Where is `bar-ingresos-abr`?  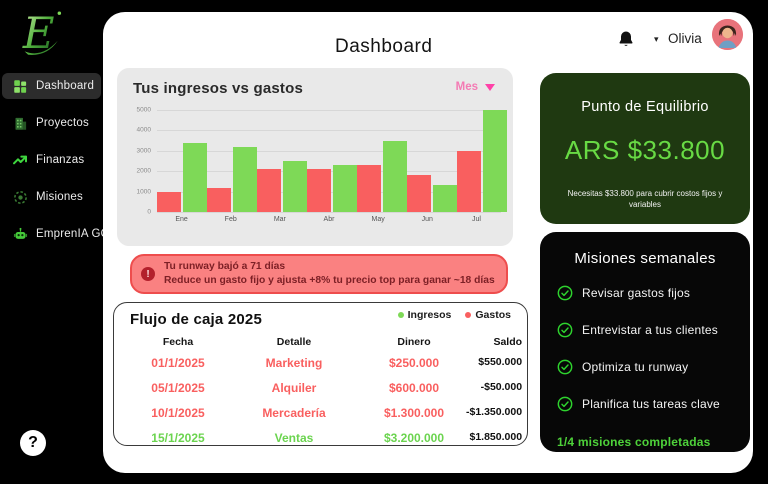
bar-ingresos-abr is located at coordinates (345, 188).